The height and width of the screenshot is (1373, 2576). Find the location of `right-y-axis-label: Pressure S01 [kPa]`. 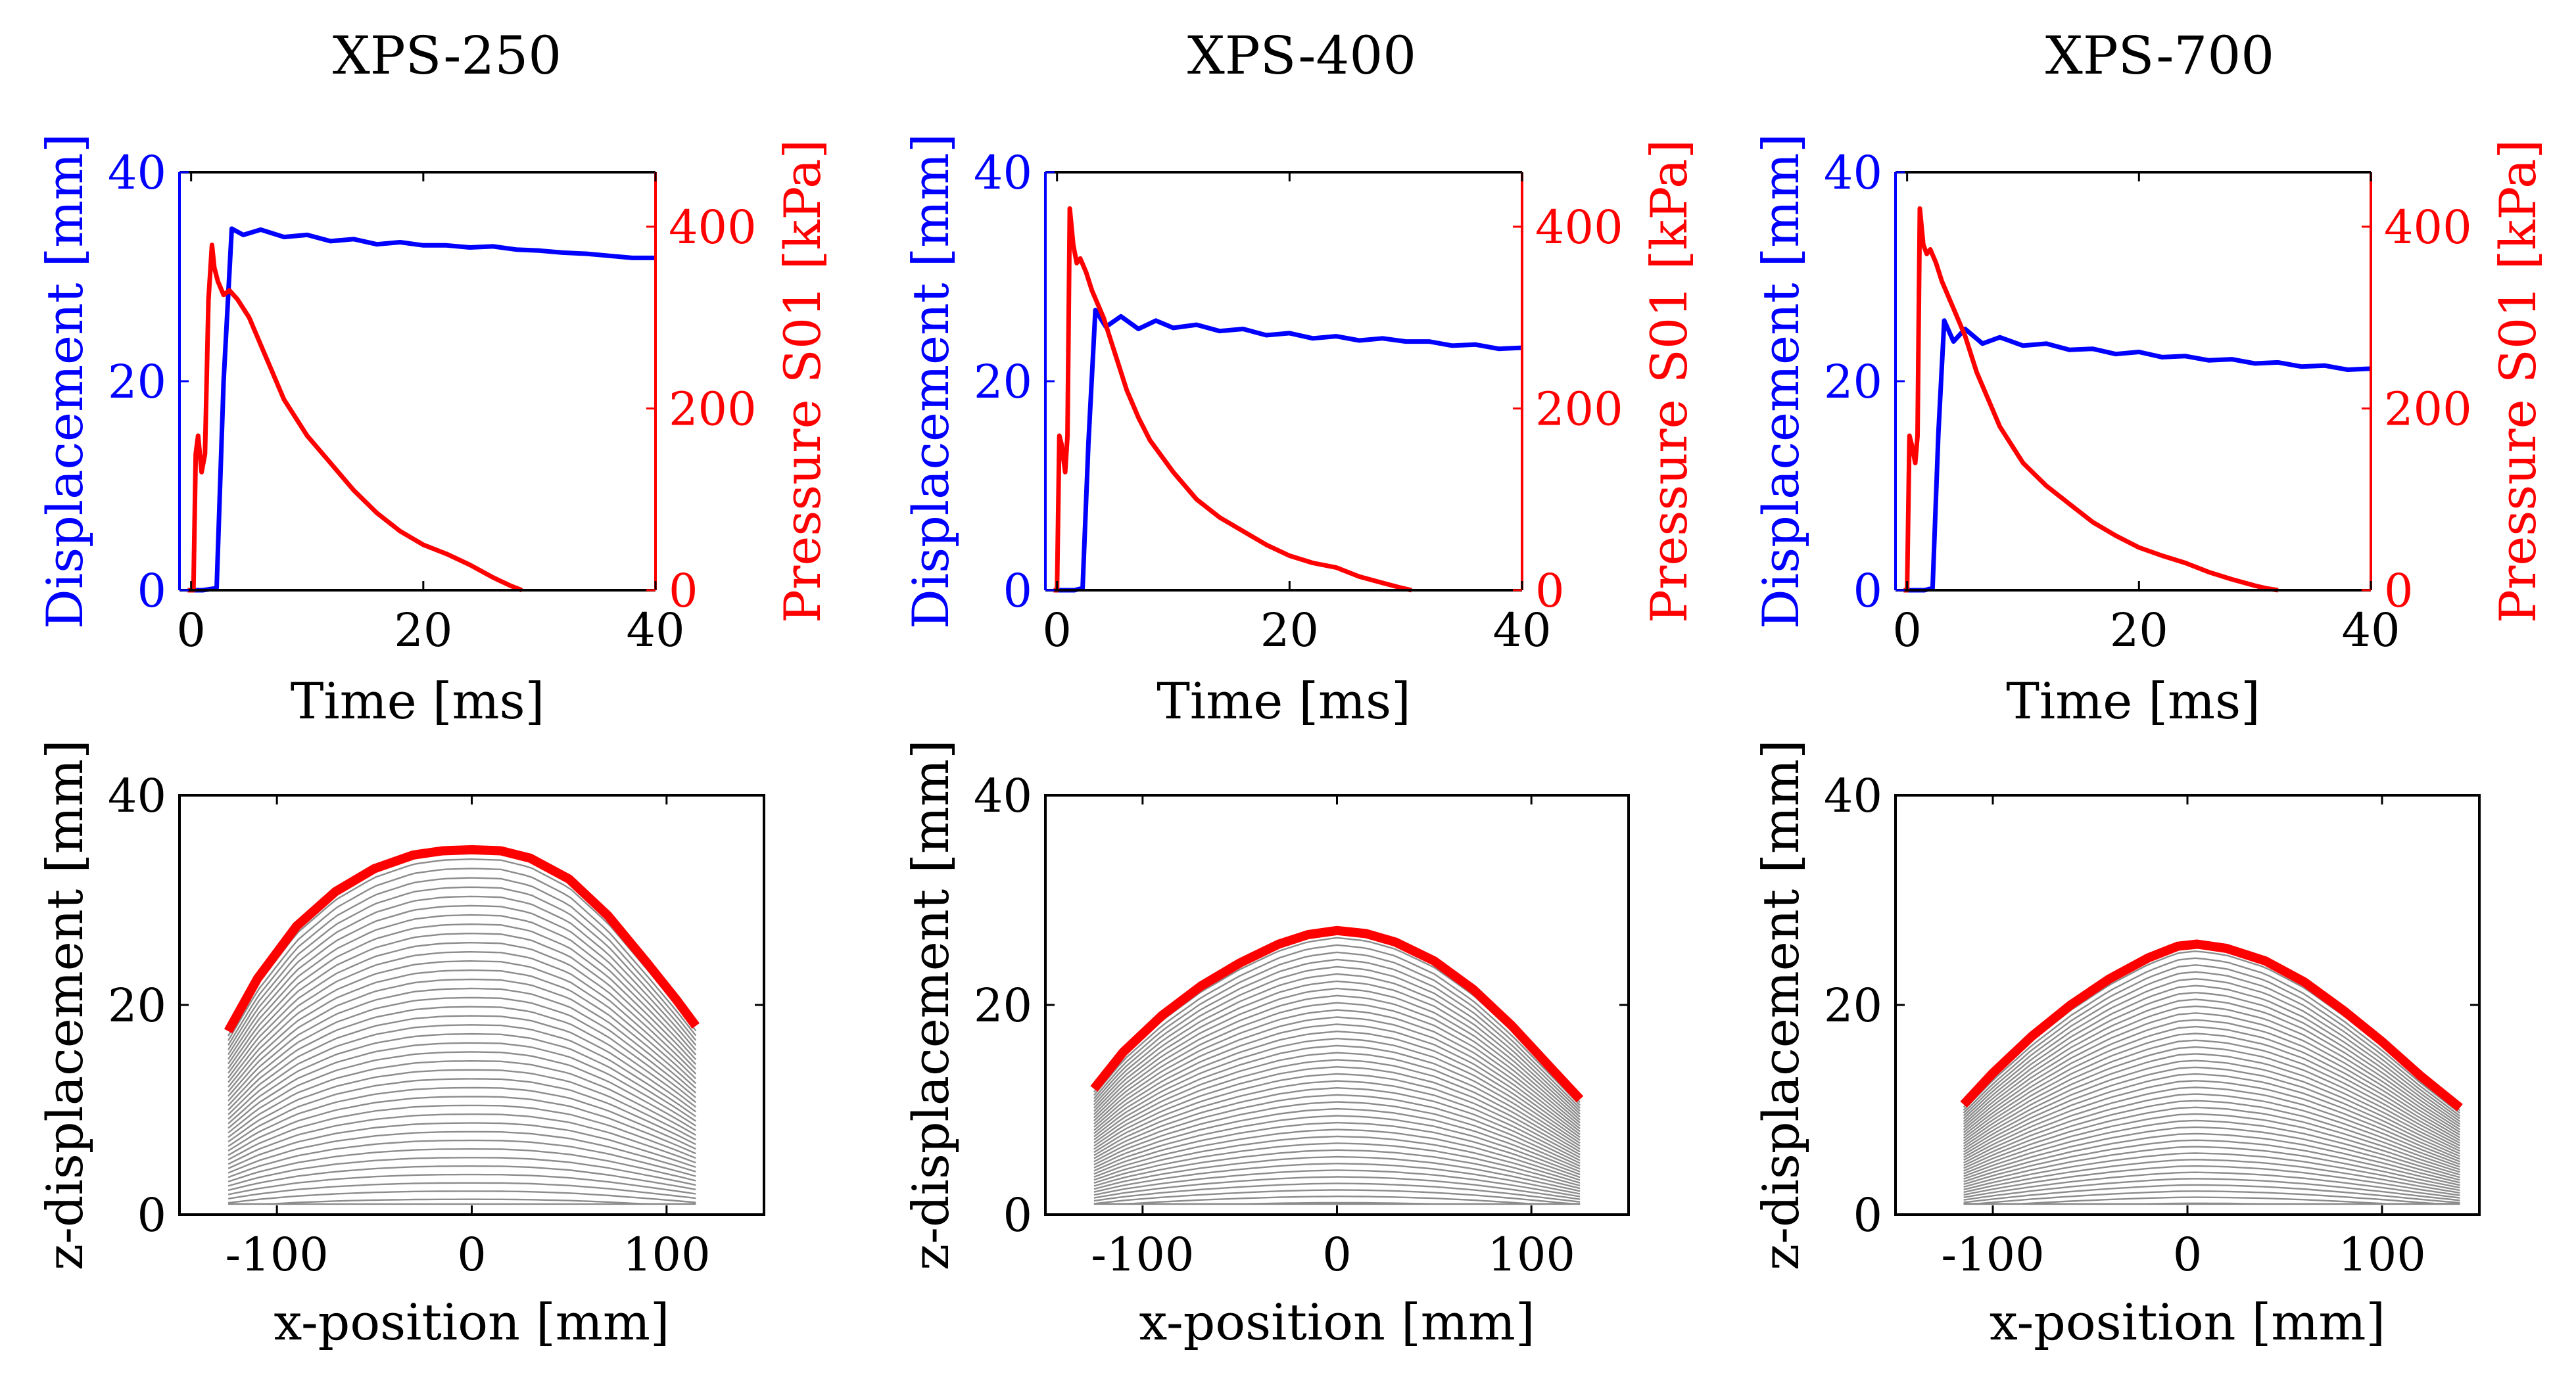

right-y-axis-label: Pressure S01 [kPa] is located at coordinates (803, 381).